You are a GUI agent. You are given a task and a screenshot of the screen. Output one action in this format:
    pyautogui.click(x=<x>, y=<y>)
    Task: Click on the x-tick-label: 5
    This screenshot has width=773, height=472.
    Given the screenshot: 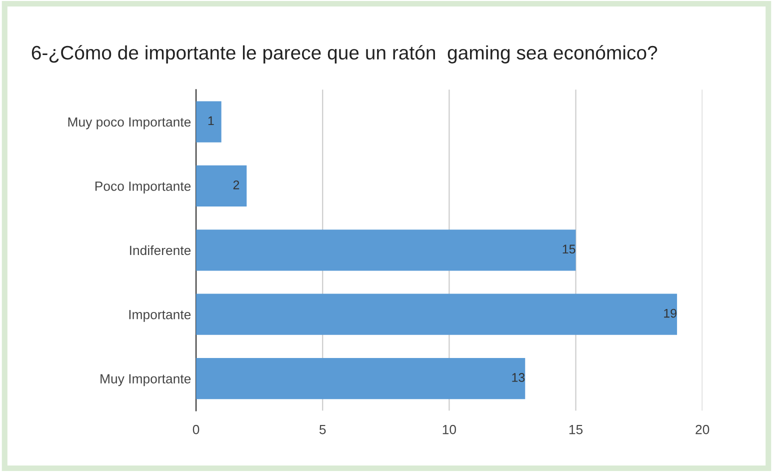 What is the action you would take?
    pyautogui.click(x=322, y=429)
    